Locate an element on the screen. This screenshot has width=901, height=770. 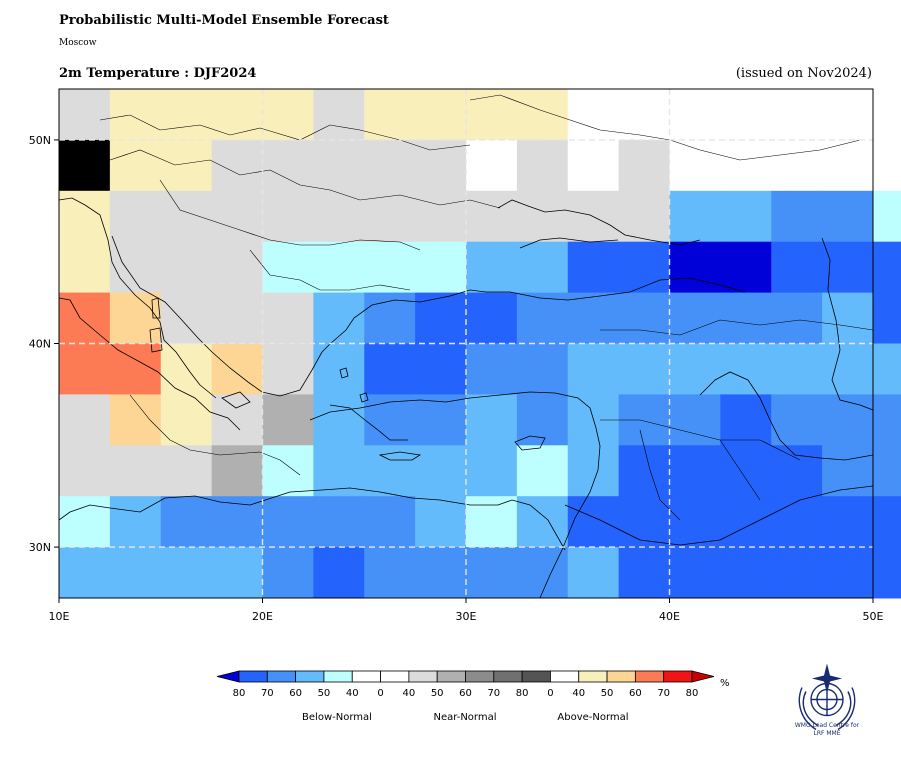
island-cyprus is located at coordinates (530, 443).